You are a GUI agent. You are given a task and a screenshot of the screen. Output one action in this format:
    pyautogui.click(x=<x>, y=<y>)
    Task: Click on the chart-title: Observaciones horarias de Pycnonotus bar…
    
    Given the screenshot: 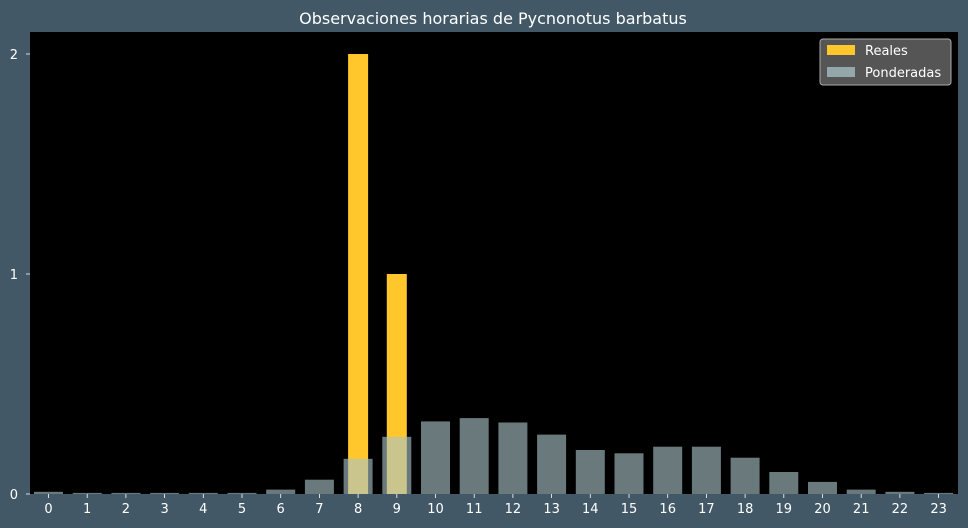 What is the action you would take?
    pyautogui.click(x=493, y=18)
    